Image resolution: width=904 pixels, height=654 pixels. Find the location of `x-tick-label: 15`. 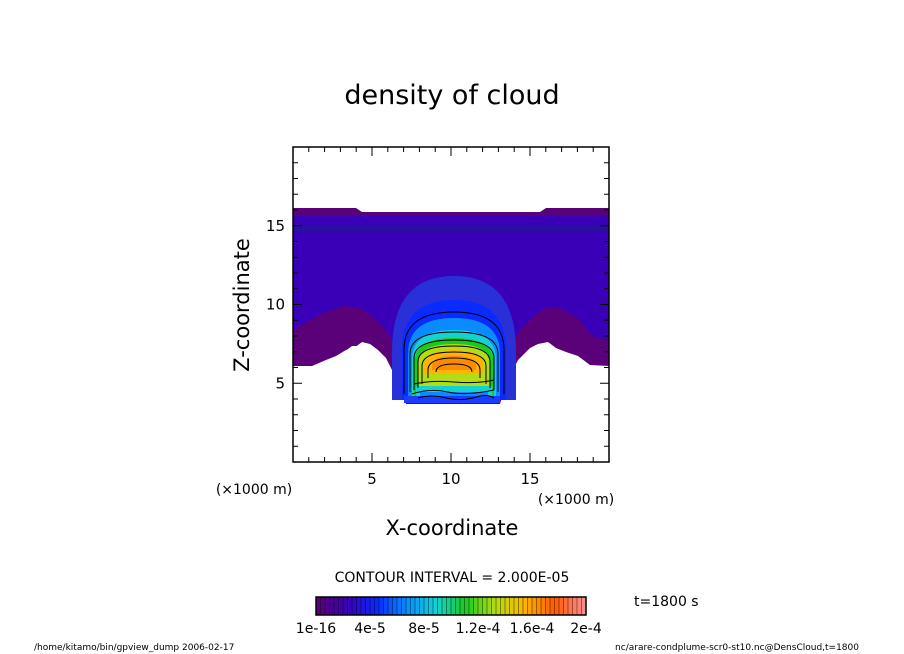

x-tick-label: 15 is located at coordinates (529, 479).